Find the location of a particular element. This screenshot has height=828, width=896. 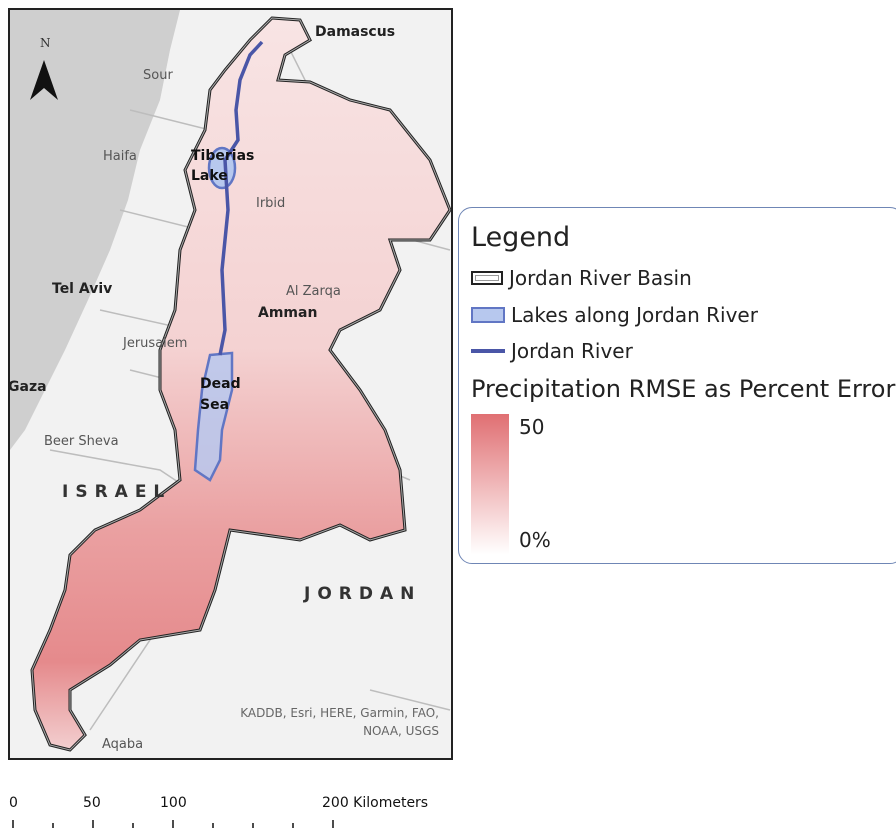

label-dead-sea-2: Sea is located at coordinates (215, 405).